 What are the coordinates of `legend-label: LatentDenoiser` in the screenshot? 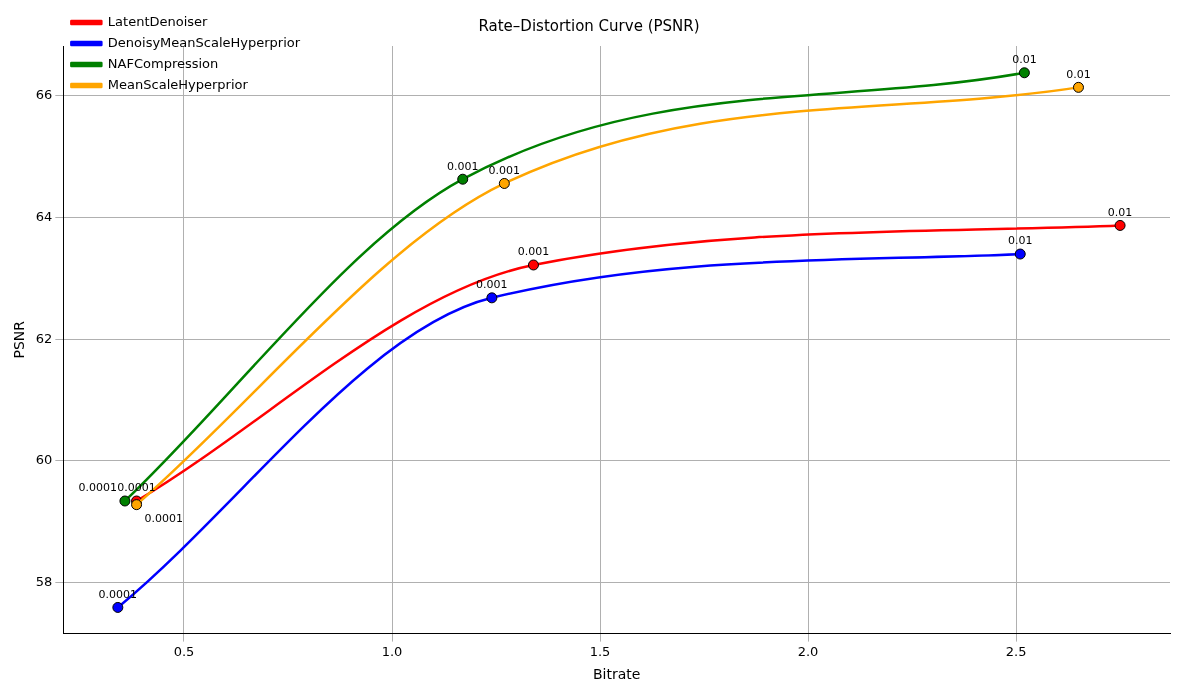 It's located at (158, 21).